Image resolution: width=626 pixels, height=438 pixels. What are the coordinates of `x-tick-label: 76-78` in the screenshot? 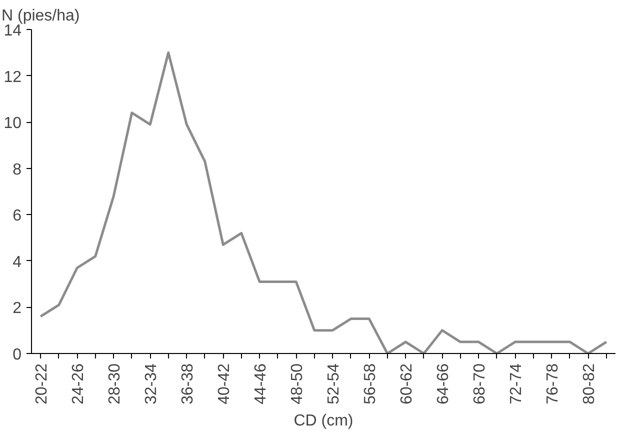 It's located at (553, 383).